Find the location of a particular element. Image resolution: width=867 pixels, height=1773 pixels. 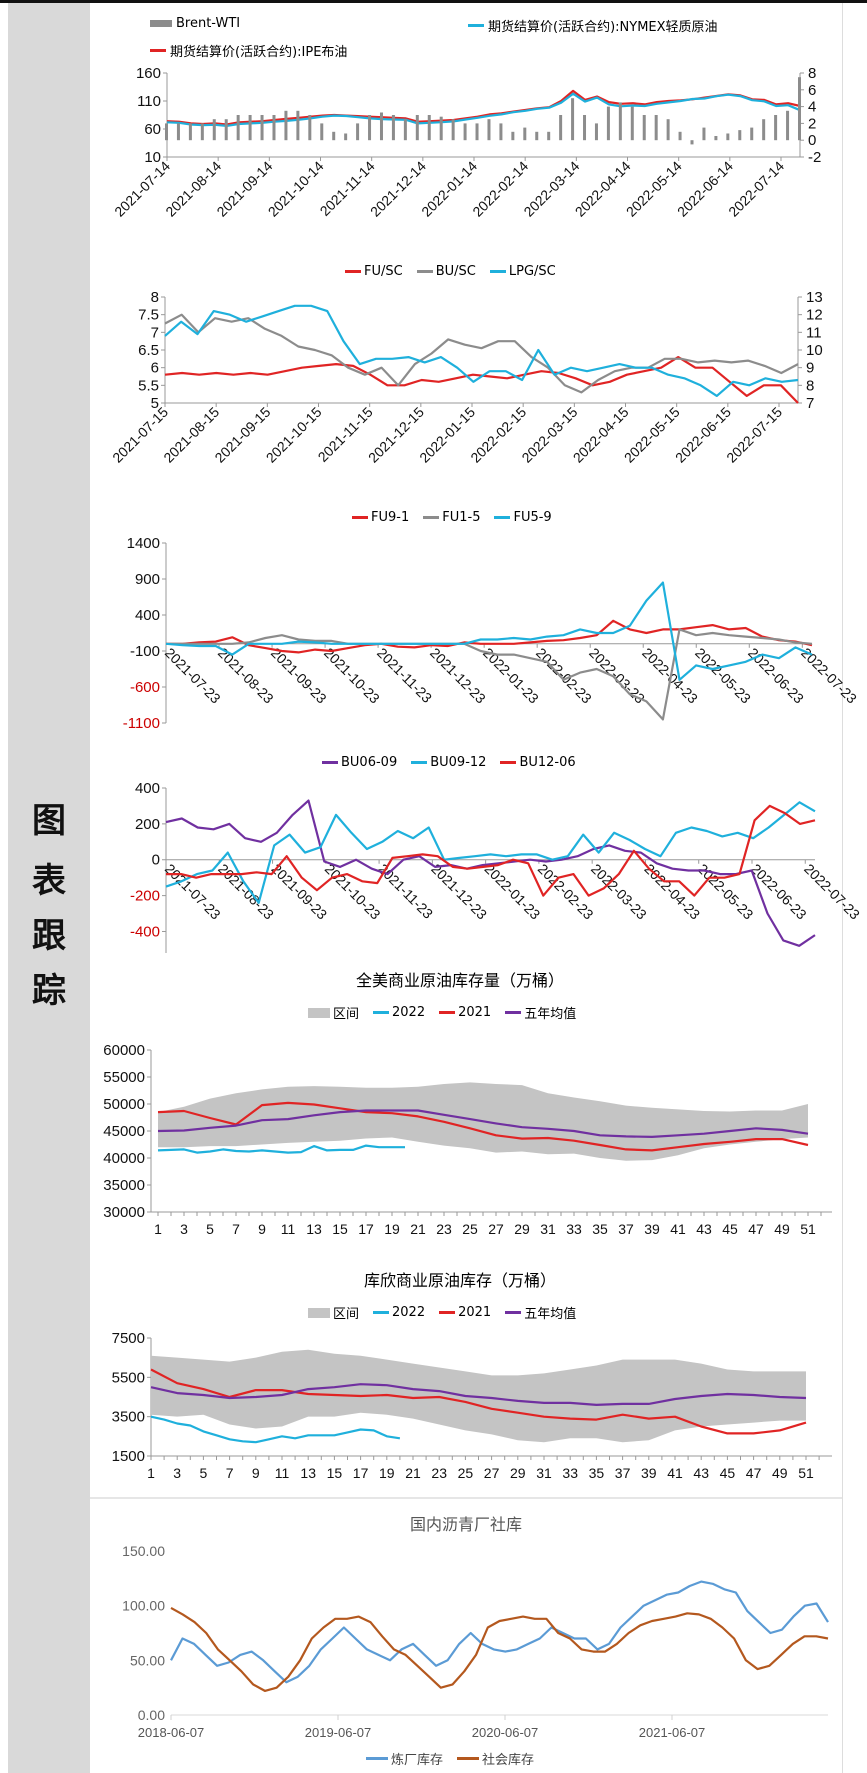

sidebar-char: 踪 is located at coordinates (49, 991).